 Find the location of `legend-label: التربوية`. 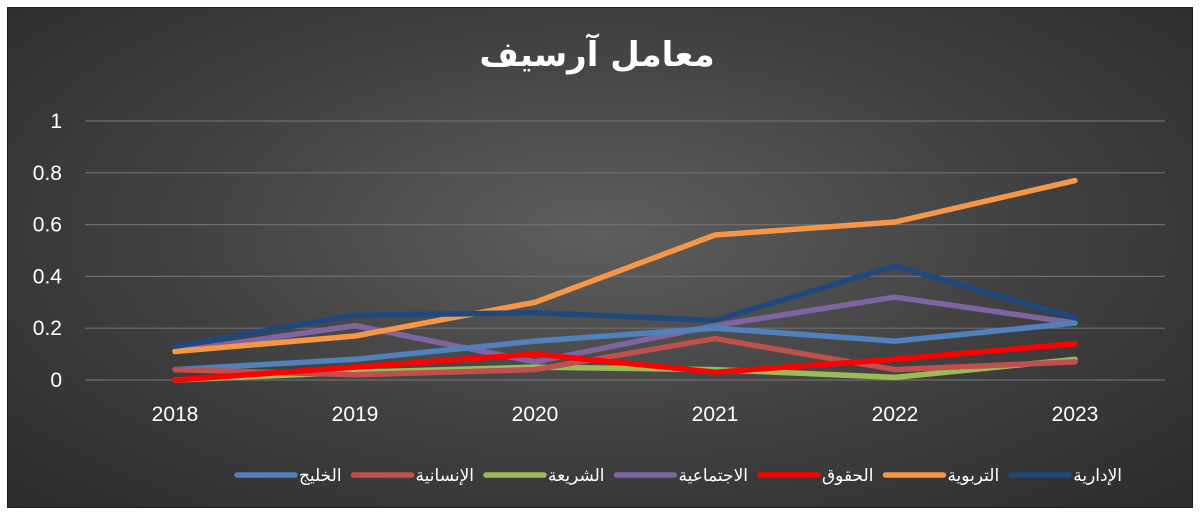

legend-label: التربوية is located at coordinates (973, 476).